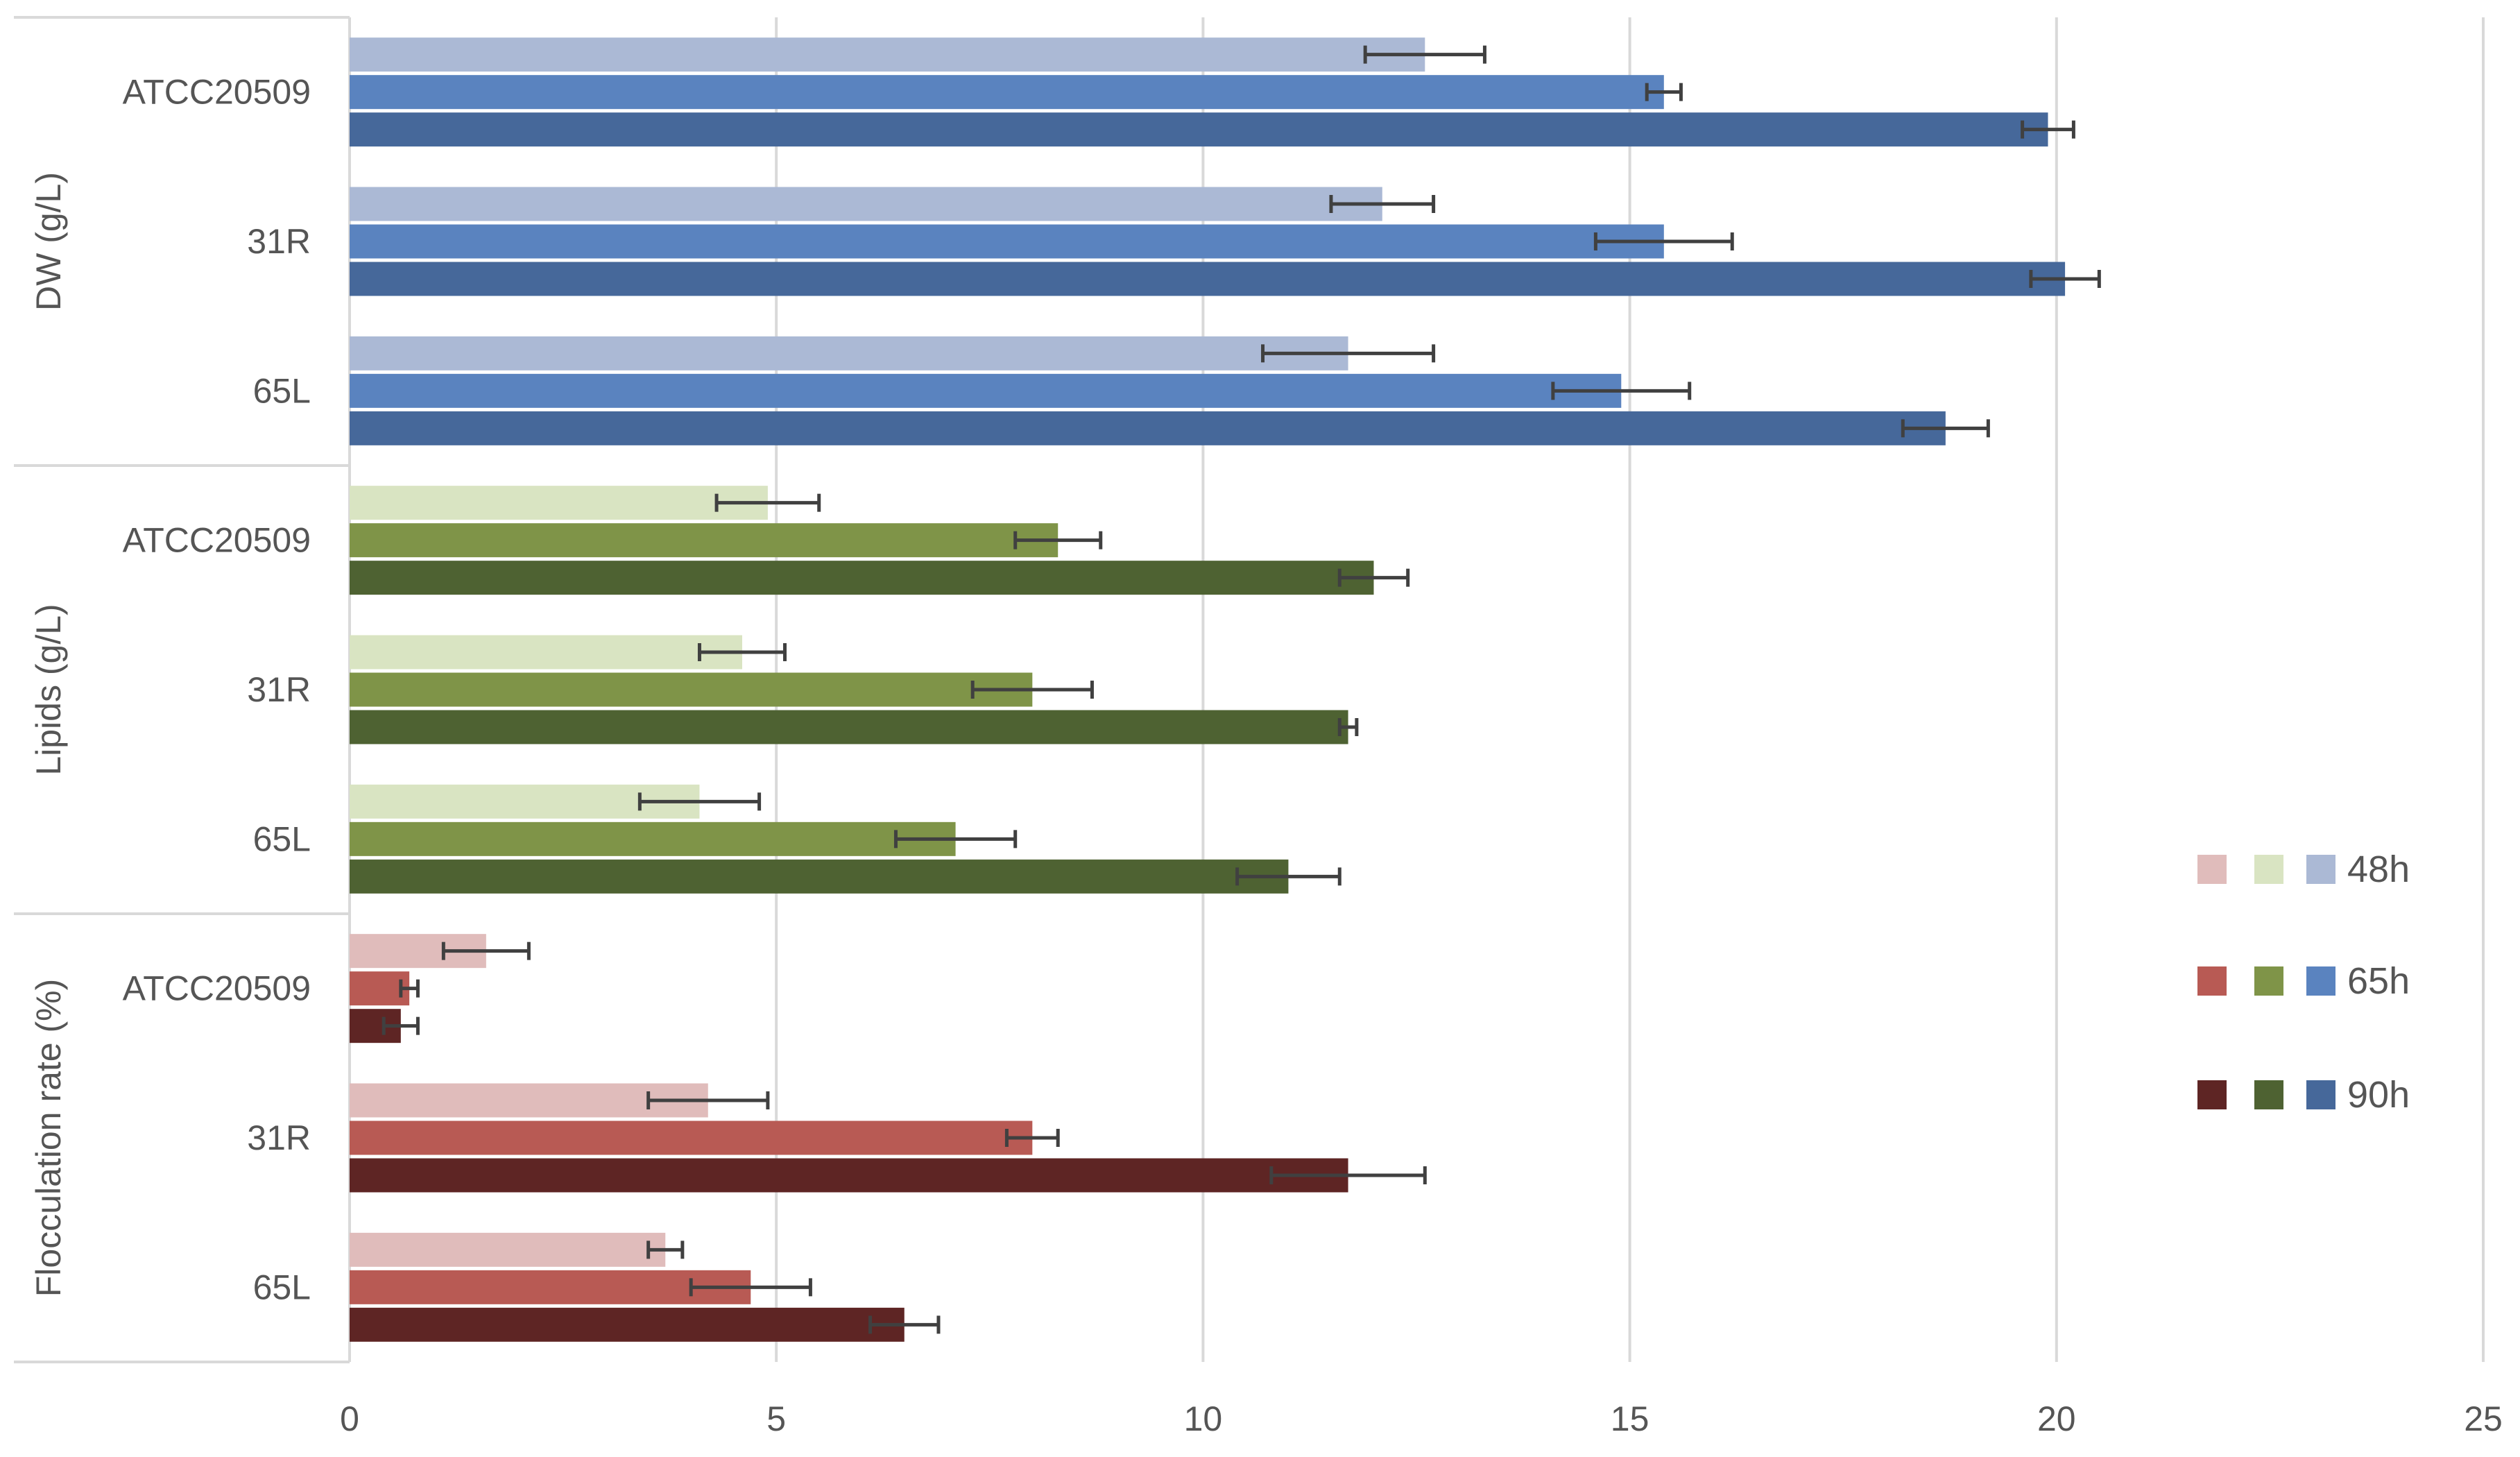  I want to click on legend-label: 48h, so click(2378, 869).